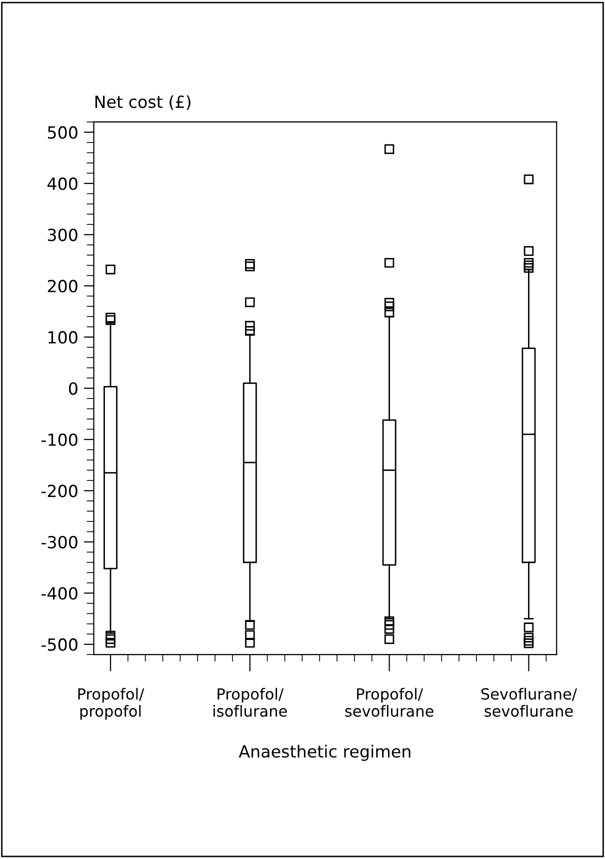 The height and width of the screenshot is (859, 605). Describe the element at coordinates (529, 702) in the screenshot. I see `x-tick-label: Sevoflurane/ sevoflurane` at that location.